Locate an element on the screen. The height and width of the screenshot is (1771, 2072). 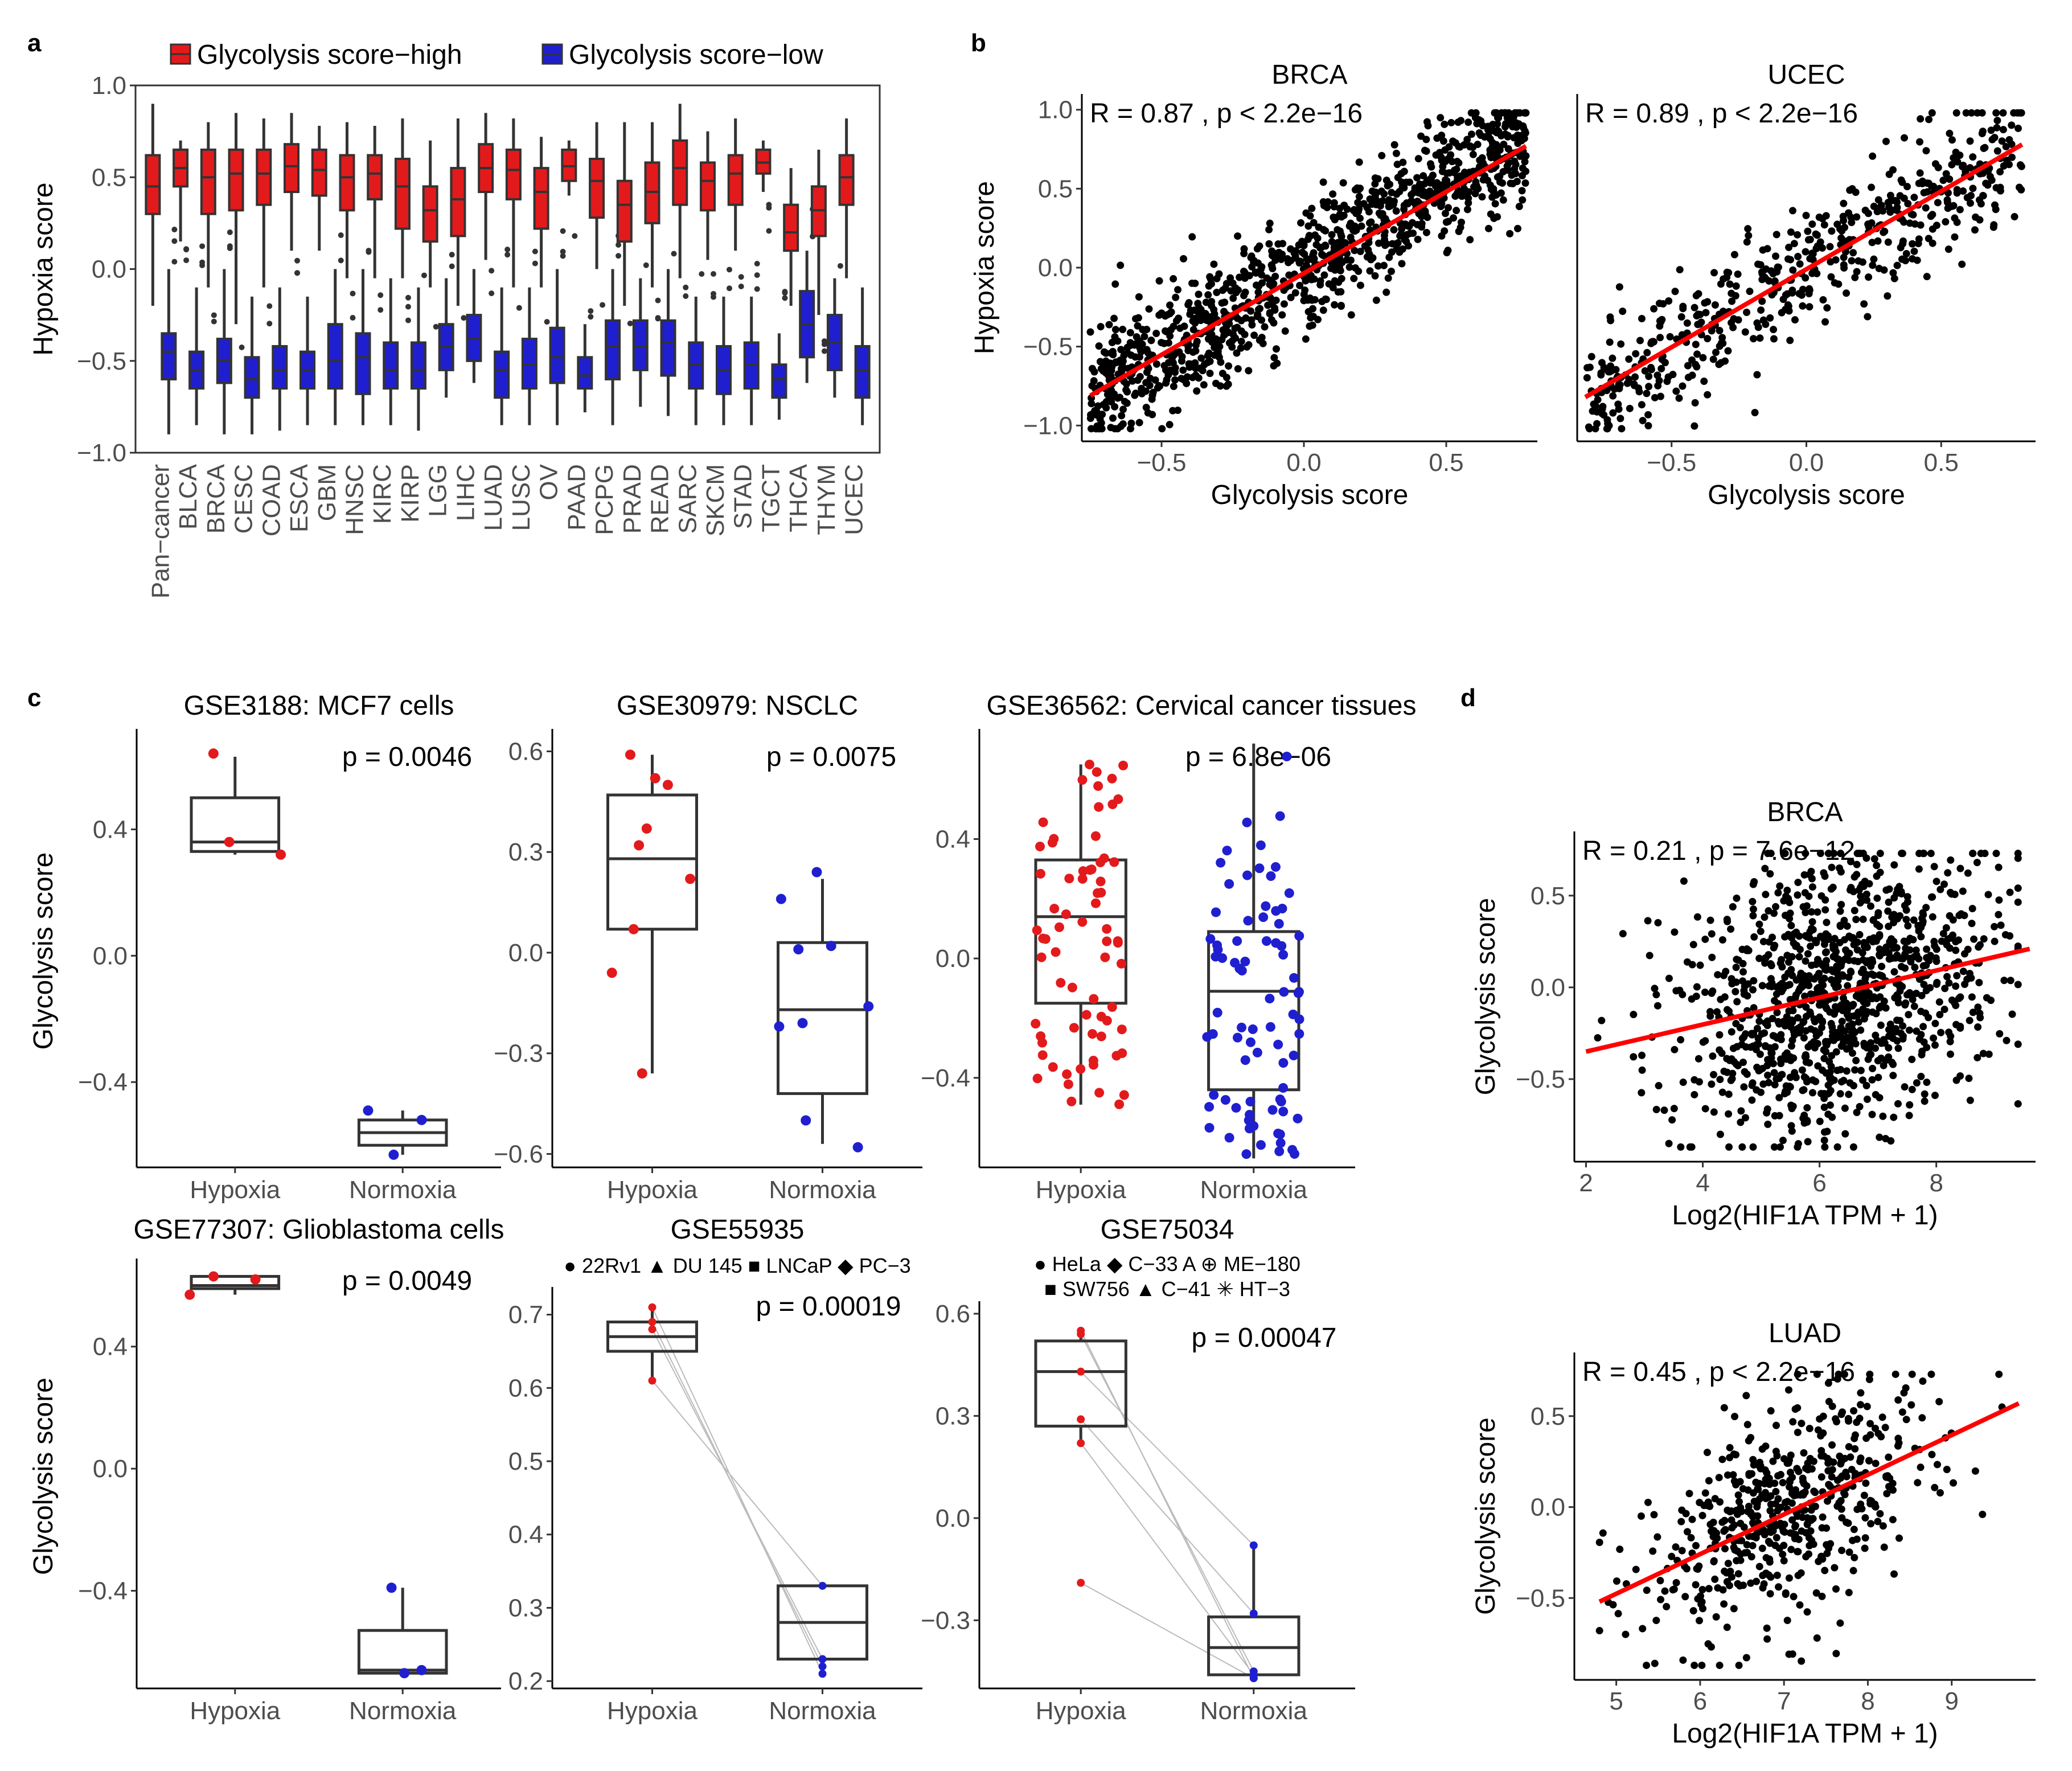
chart-c-gse30979-point is located at coordinates (611, 973).